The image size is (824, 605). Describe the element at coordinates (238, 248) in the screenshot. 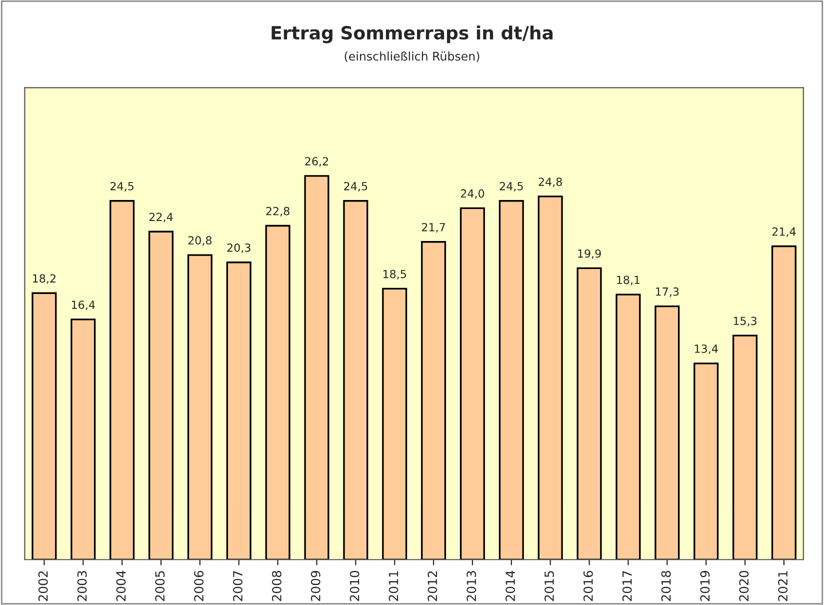

I see `data-label: 20,3` at that location.